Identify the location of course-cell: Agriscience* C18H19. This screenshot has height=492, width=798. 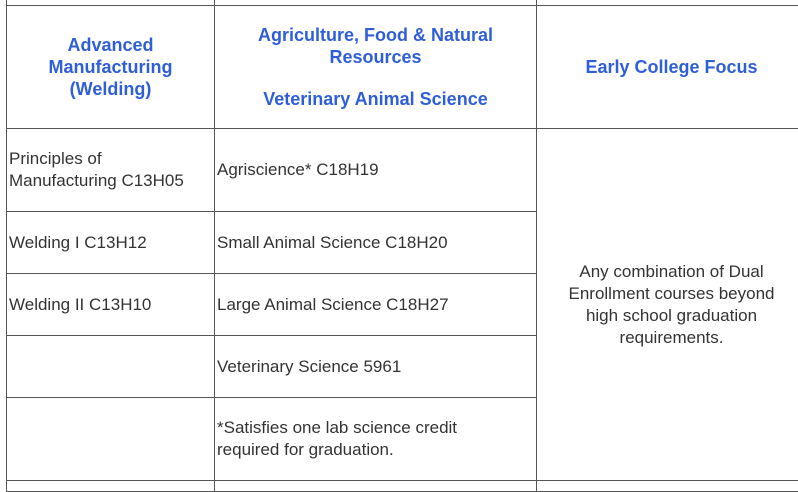
(376, 170).